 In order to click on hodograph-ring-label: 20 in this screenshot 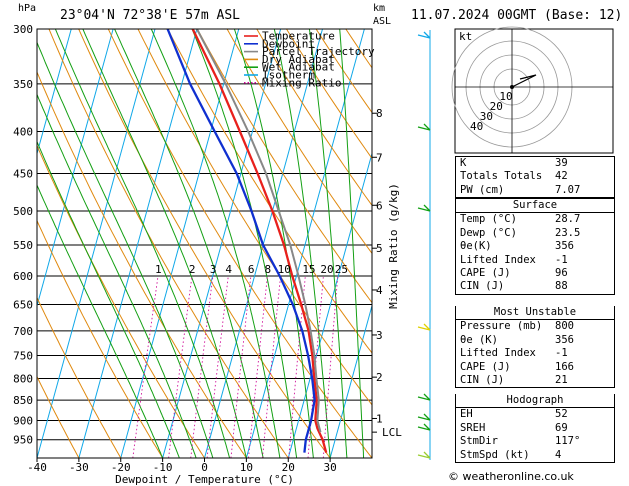, I will do `click(496, 106)`.